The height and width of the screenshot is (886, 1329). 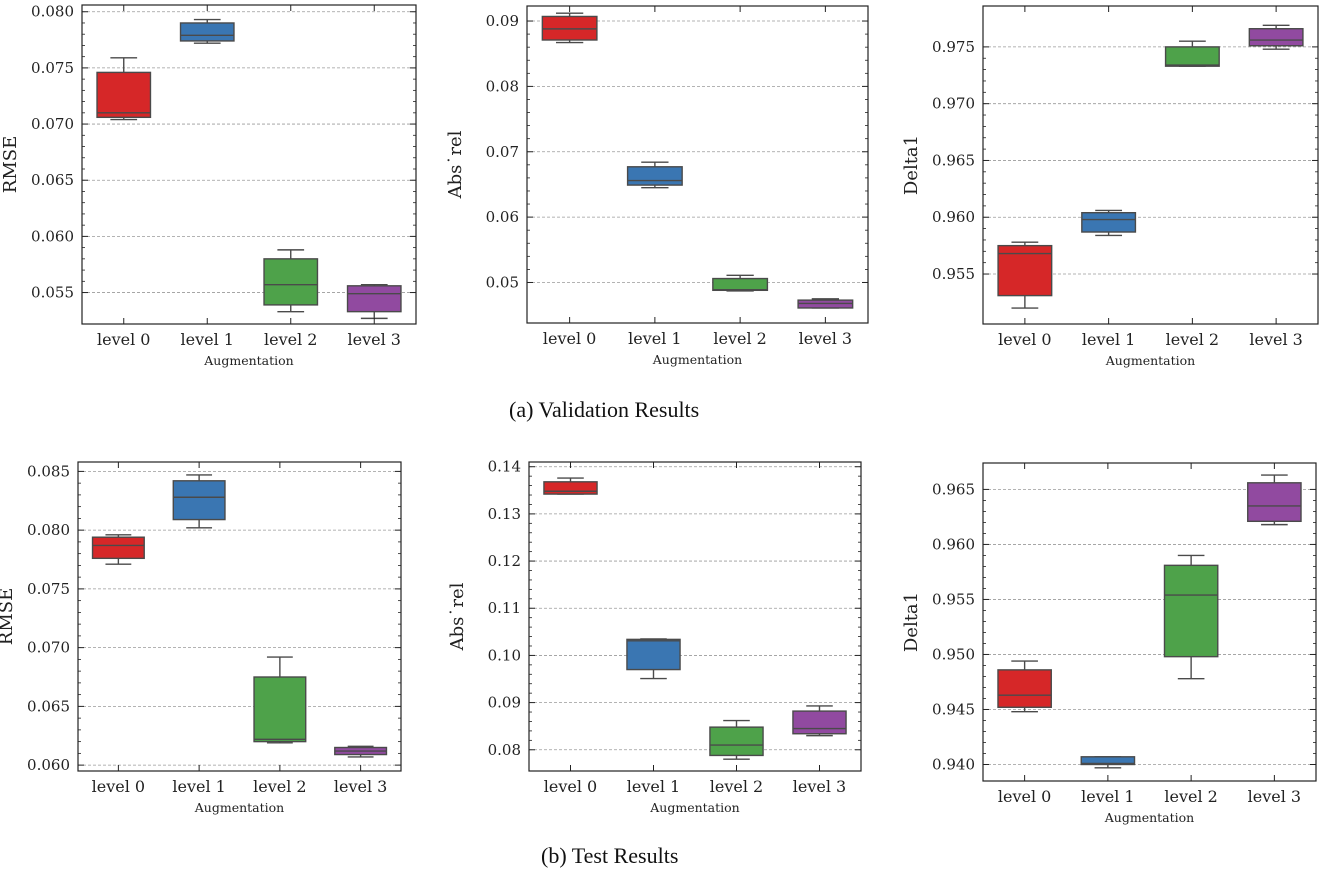 What do you see at coordinates (360, 786) in the screenshot?
I see `test-rmse-xtick-label: level 3` at bounding box center [360, 786].